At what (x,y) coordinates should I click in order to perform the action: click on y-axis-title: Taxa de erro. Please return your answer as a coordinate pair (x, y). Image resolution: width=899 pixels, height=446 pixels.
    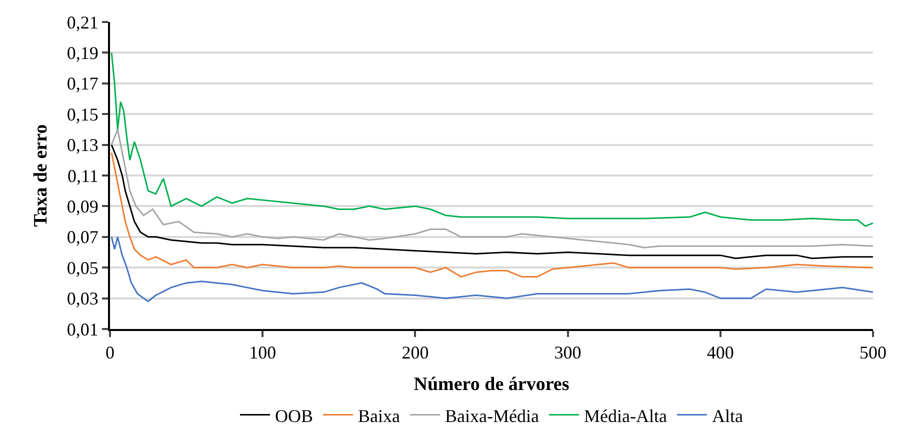
    Looking at the image, I should click on (41, 175).